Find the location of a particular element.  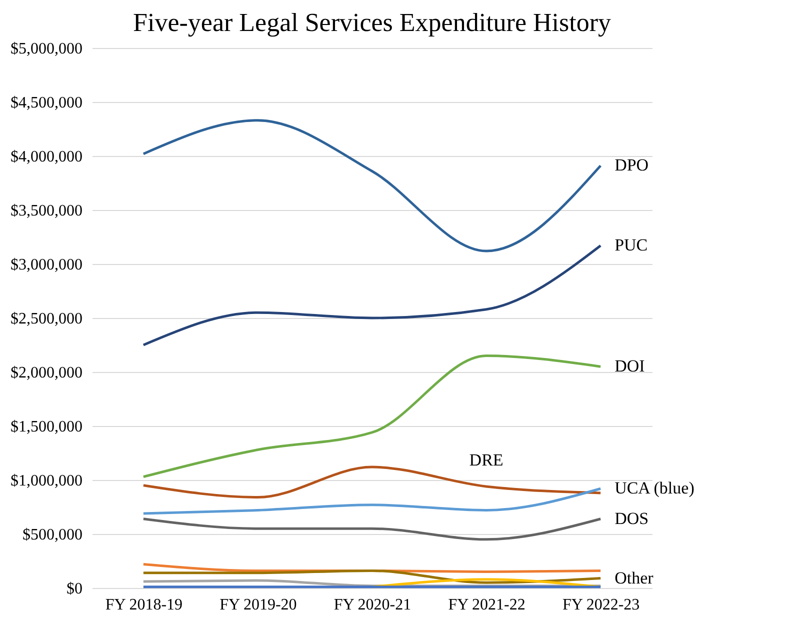

series-label: PUC is located at coordinates (631, 245).